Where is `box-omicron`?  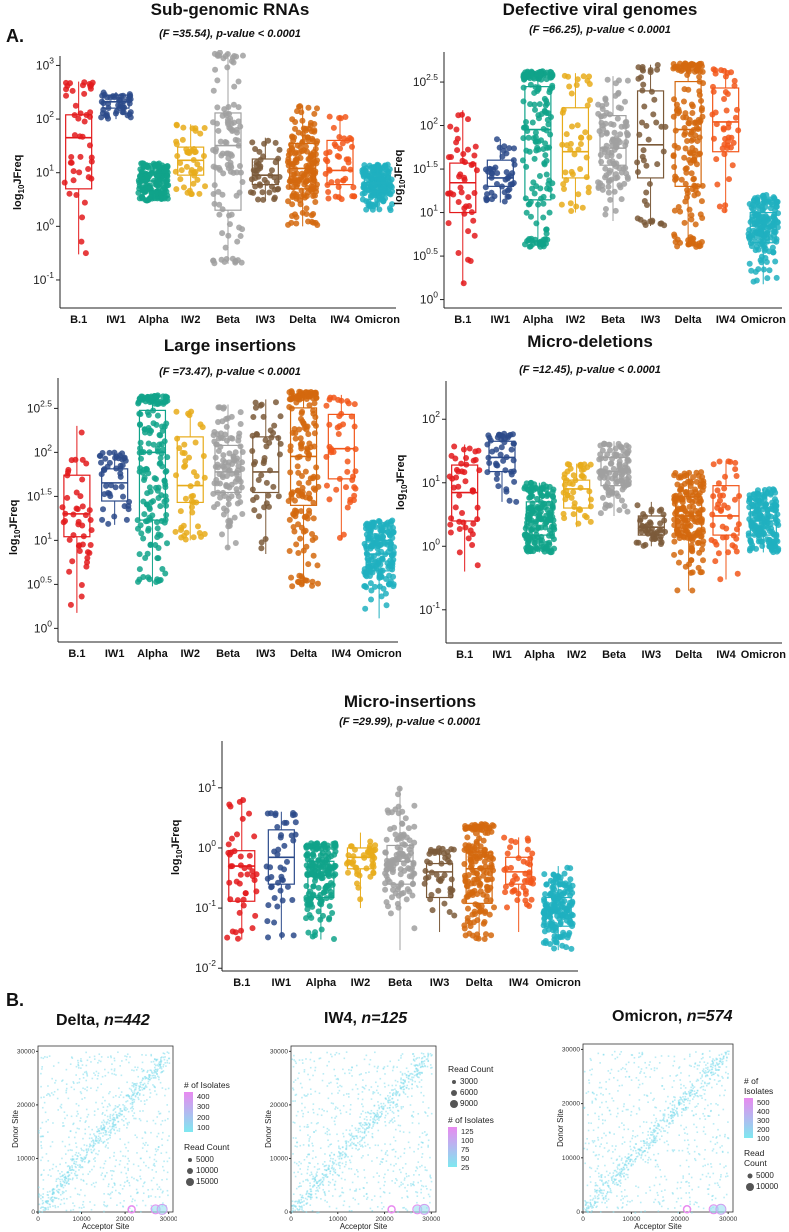 box-omicron is located at coordinates (379, 568).